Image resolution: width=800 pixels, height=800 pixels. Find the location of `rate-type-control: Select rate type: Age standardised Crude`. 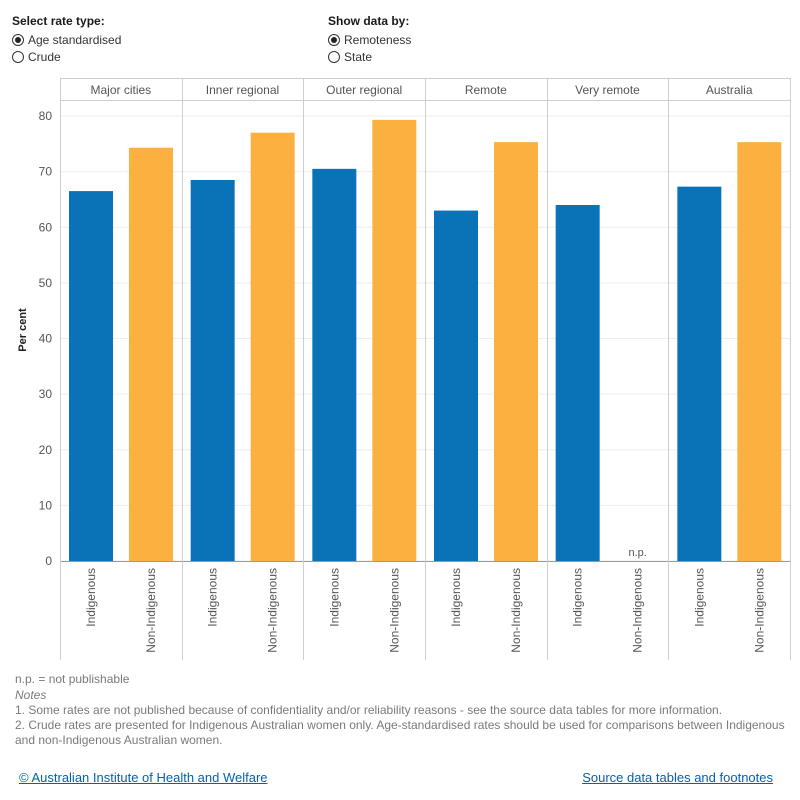

rate-type-control: Select rate type: Age standardised Crude is located at coordinates (66, 39).